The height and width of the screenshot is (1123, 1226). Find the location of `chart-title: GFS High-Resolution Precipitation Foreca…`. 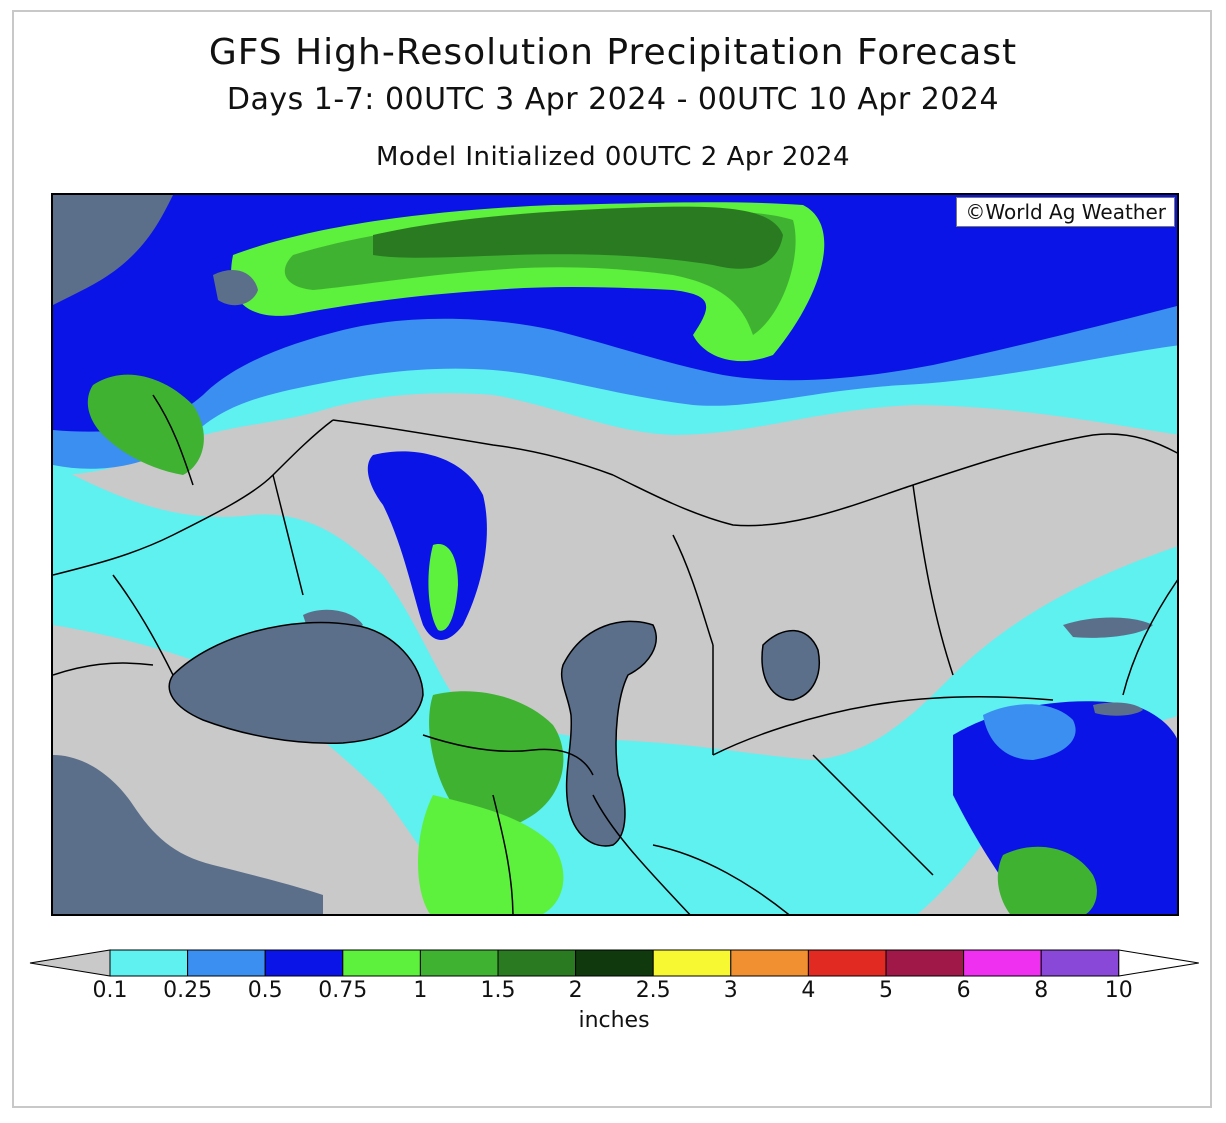

chart-title: GFS High-Resolution Precipitation Foreca… is located at coordinates (613, 52).